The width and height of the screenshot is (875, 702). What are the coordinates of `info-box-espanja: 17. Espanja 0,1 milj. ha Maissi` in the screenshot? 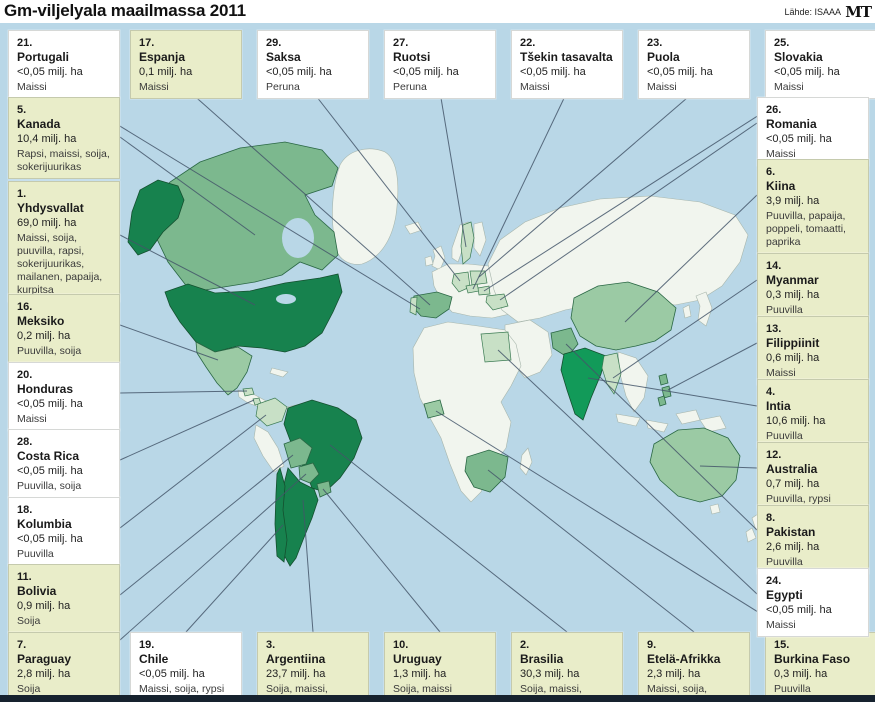 It's located at (186, 64).